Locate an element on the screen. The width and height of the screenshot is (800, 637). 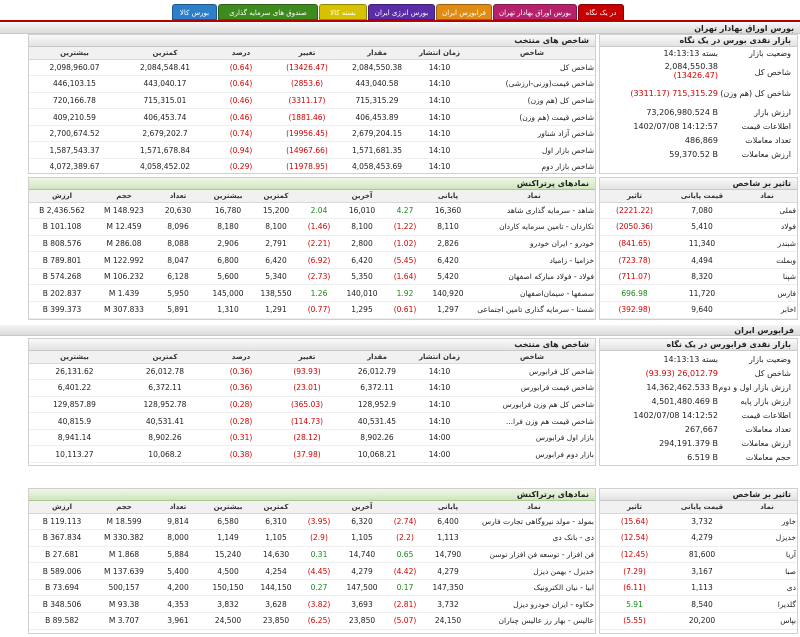
row-label: اخابر is located at coordinates (766, 310).